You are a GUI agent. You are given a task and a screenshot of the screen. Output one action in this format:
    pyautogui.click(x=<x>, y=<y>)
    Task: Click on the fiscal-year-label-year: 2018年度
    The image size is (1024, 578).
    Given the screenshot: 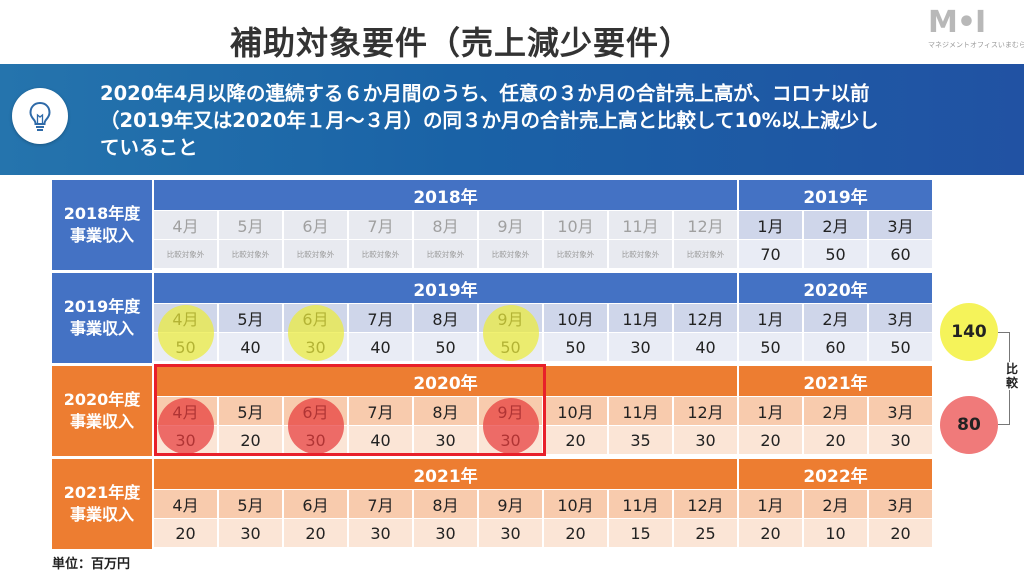 What is the action you would take?
    pyautogui.click(x=102, y=213)
    